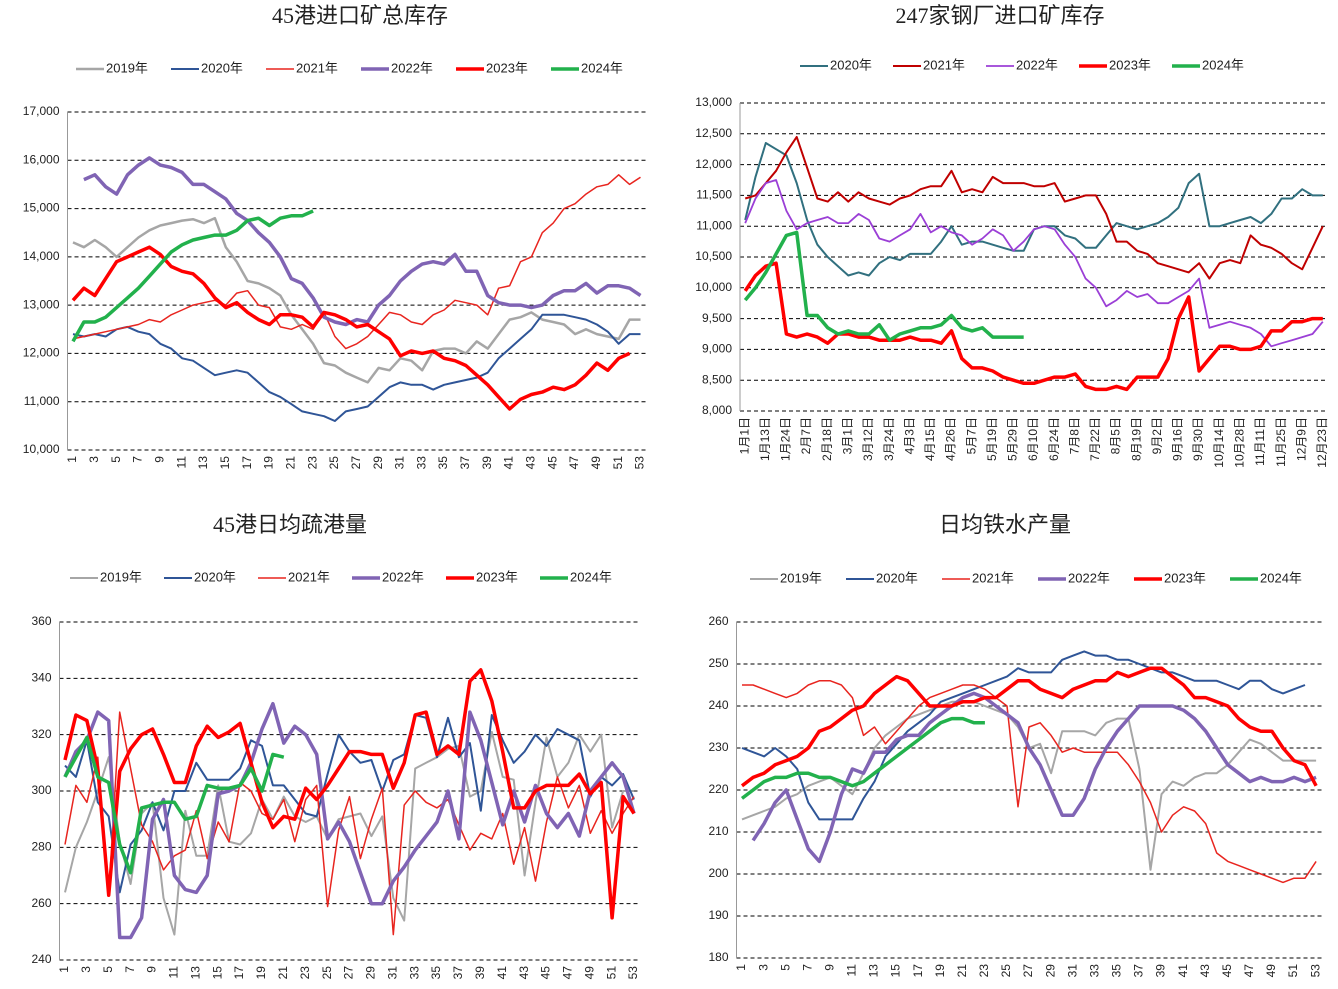  I want to click on x-tick-label: 4月26日, so click(951, 439).